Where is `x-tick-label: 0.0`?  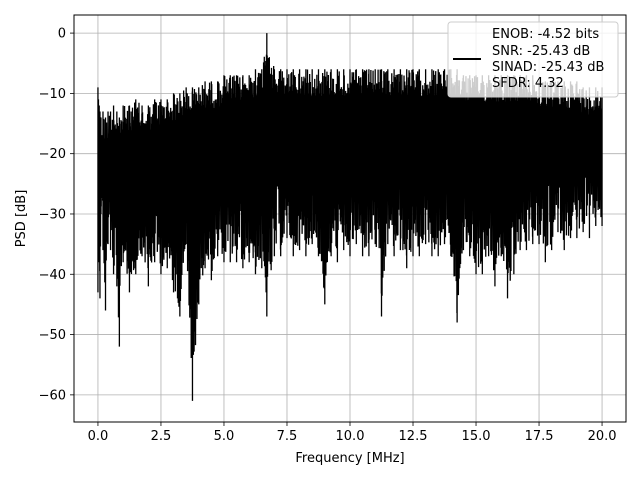
x-tick-label: 0.0 is located at coordinates (98, 436).